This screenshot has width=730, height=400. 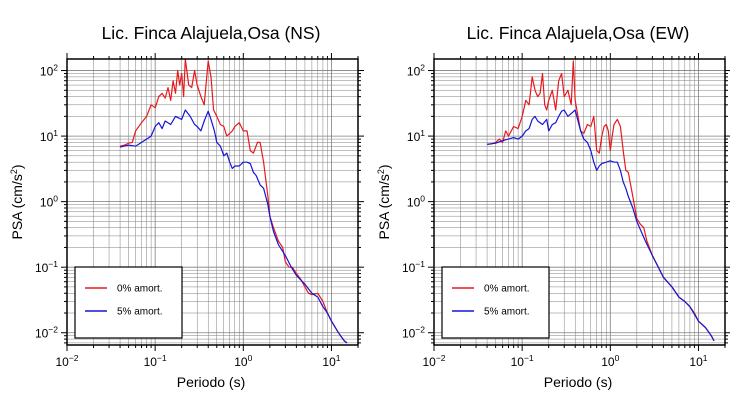 I want to click on chart-title: Lic. Finca Alajuela,Osa (NS), so click(x=211, y=33).